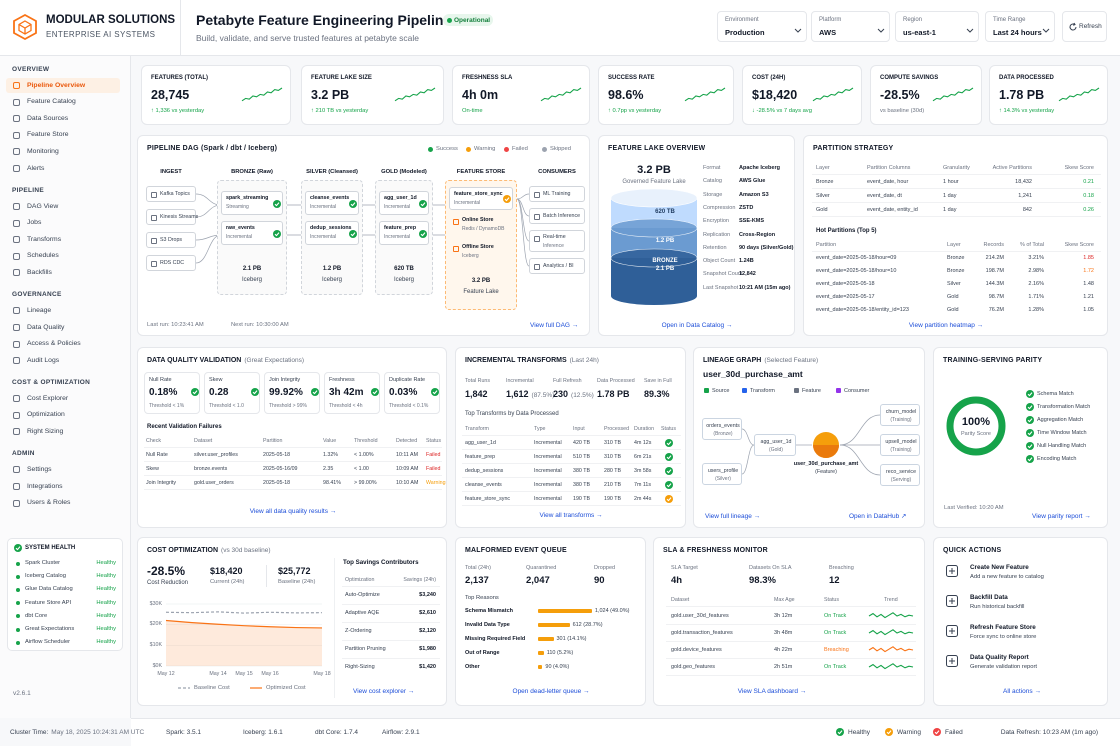 Image resolution: width=1120 pixels, height=746 pixels. I want to click on nav-item: Schedules, so click(63, 256).